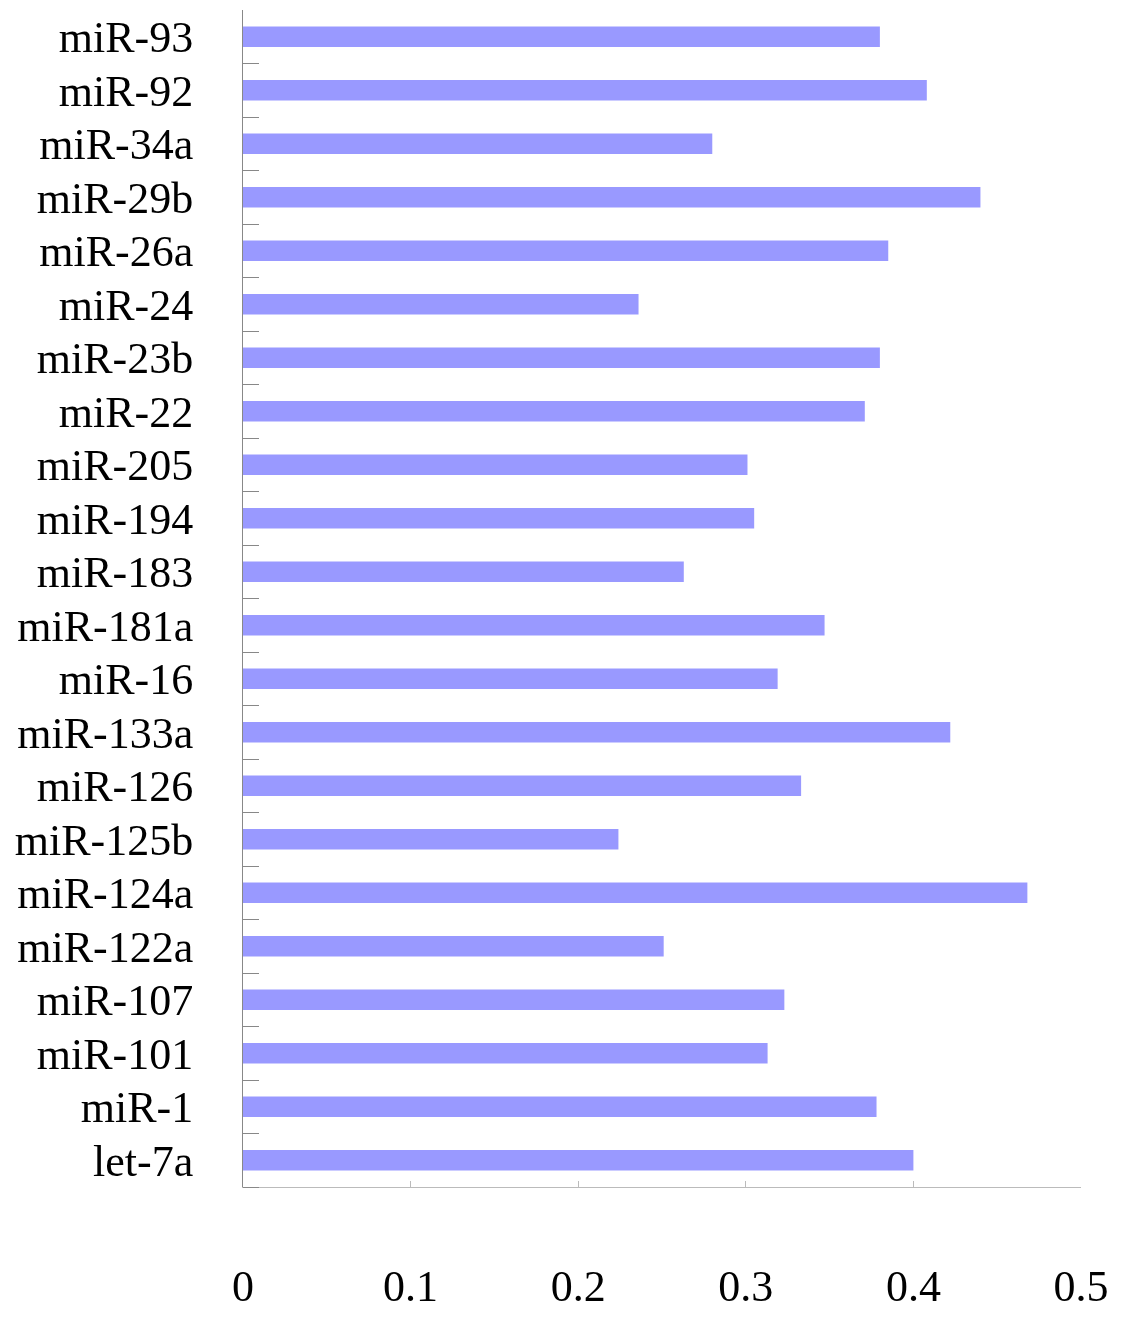  What do you see at coordinates (126, 38) in the screenshot?
I see `y-tick-label: miR-93` at bounding box center [126, 38].